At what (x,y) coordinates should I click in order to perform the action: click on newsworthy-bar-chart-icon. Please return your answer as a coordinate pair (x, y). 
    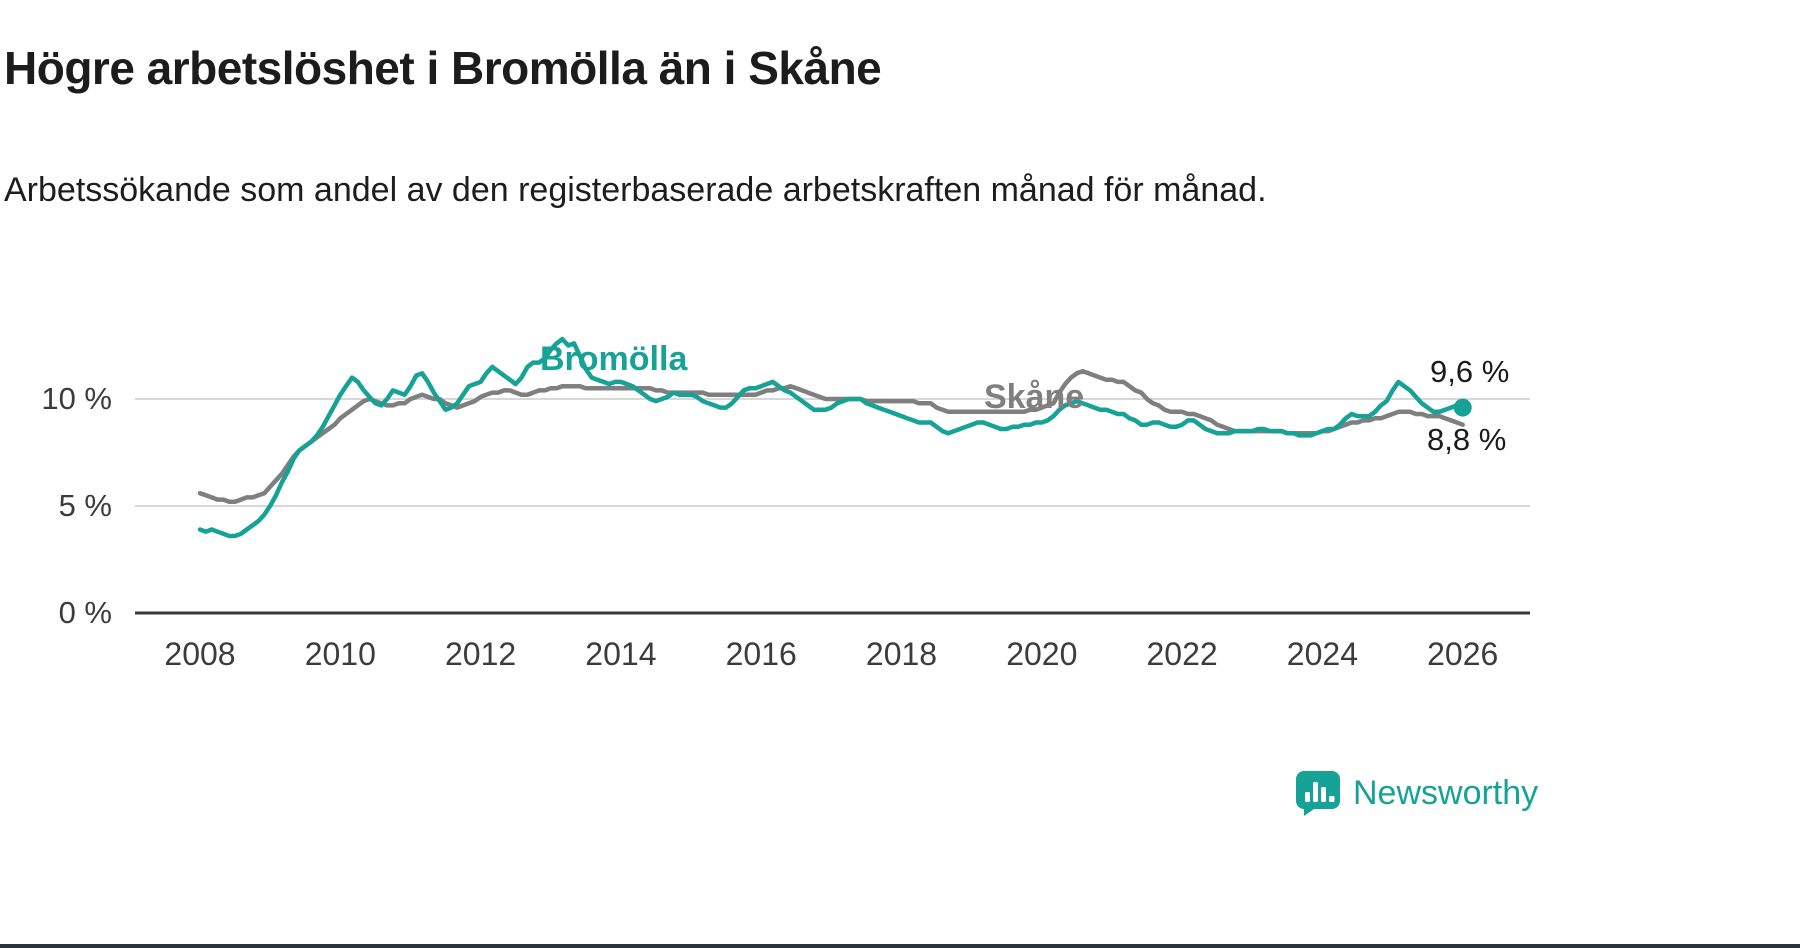
    Looking at the image, I should click on (1318, 793).